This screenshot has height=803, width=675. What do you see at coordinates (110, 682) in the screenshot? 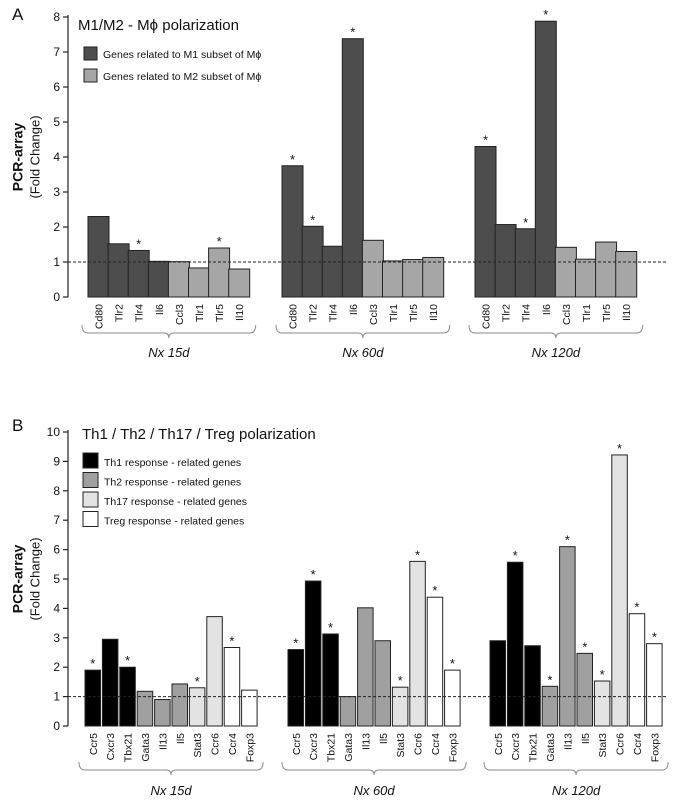
I see `panel-b-bar-cxcr3` at bounding box center [110, 682].